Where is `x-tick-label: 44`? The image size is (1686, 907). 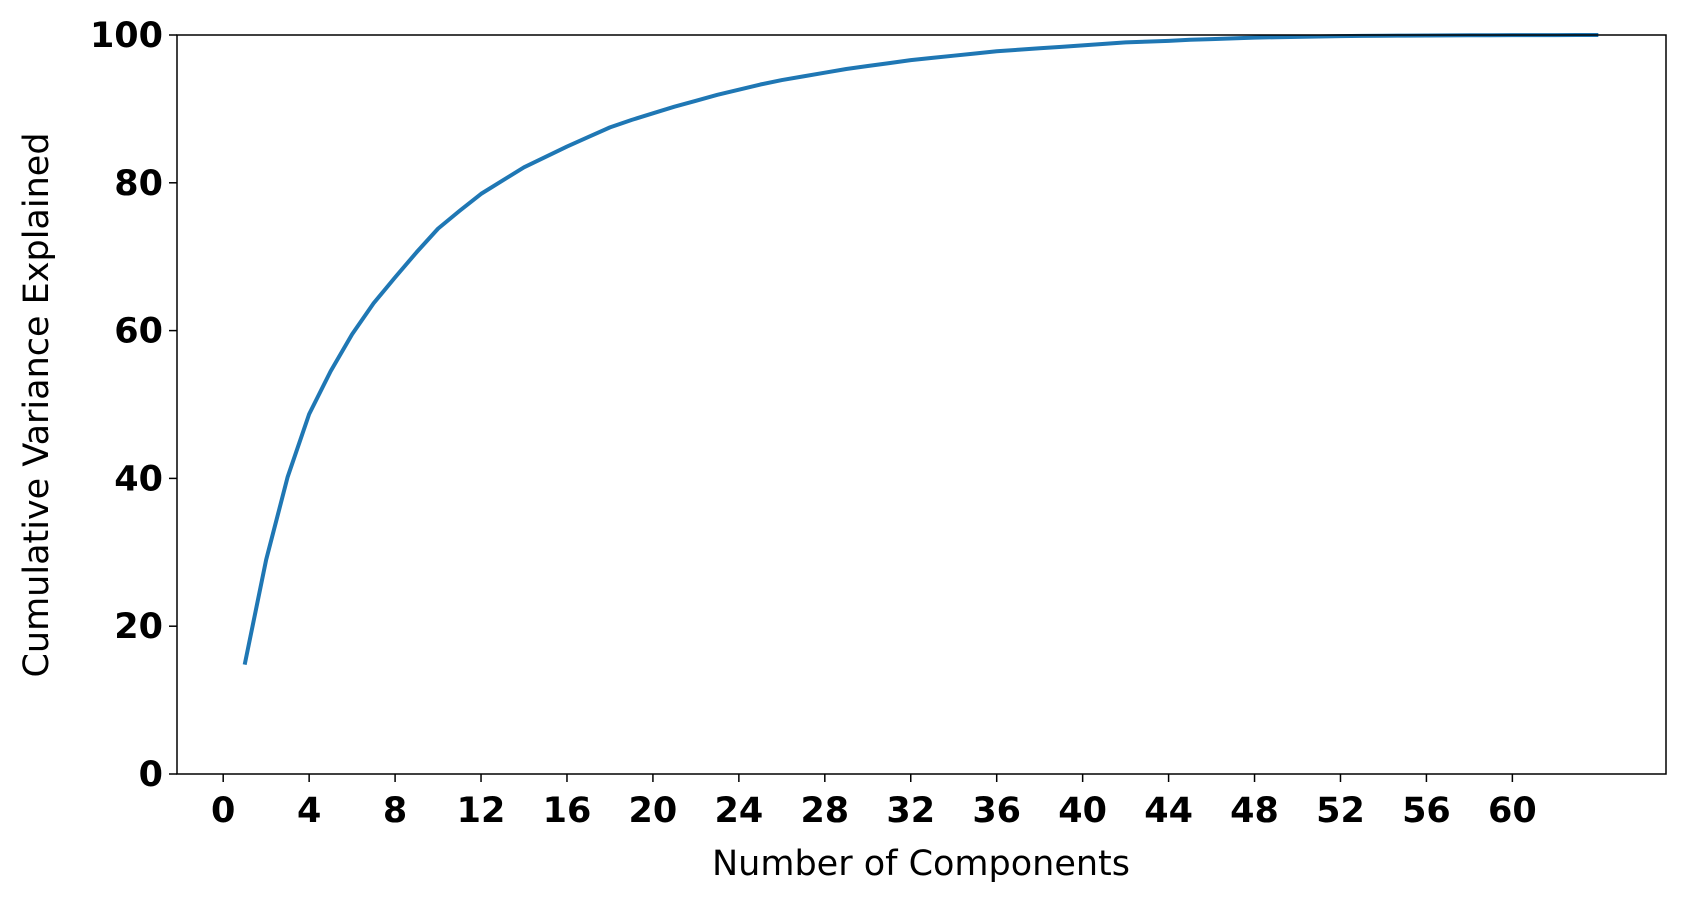
x-tick-label: 44 is located at coordinates (1168, 811).